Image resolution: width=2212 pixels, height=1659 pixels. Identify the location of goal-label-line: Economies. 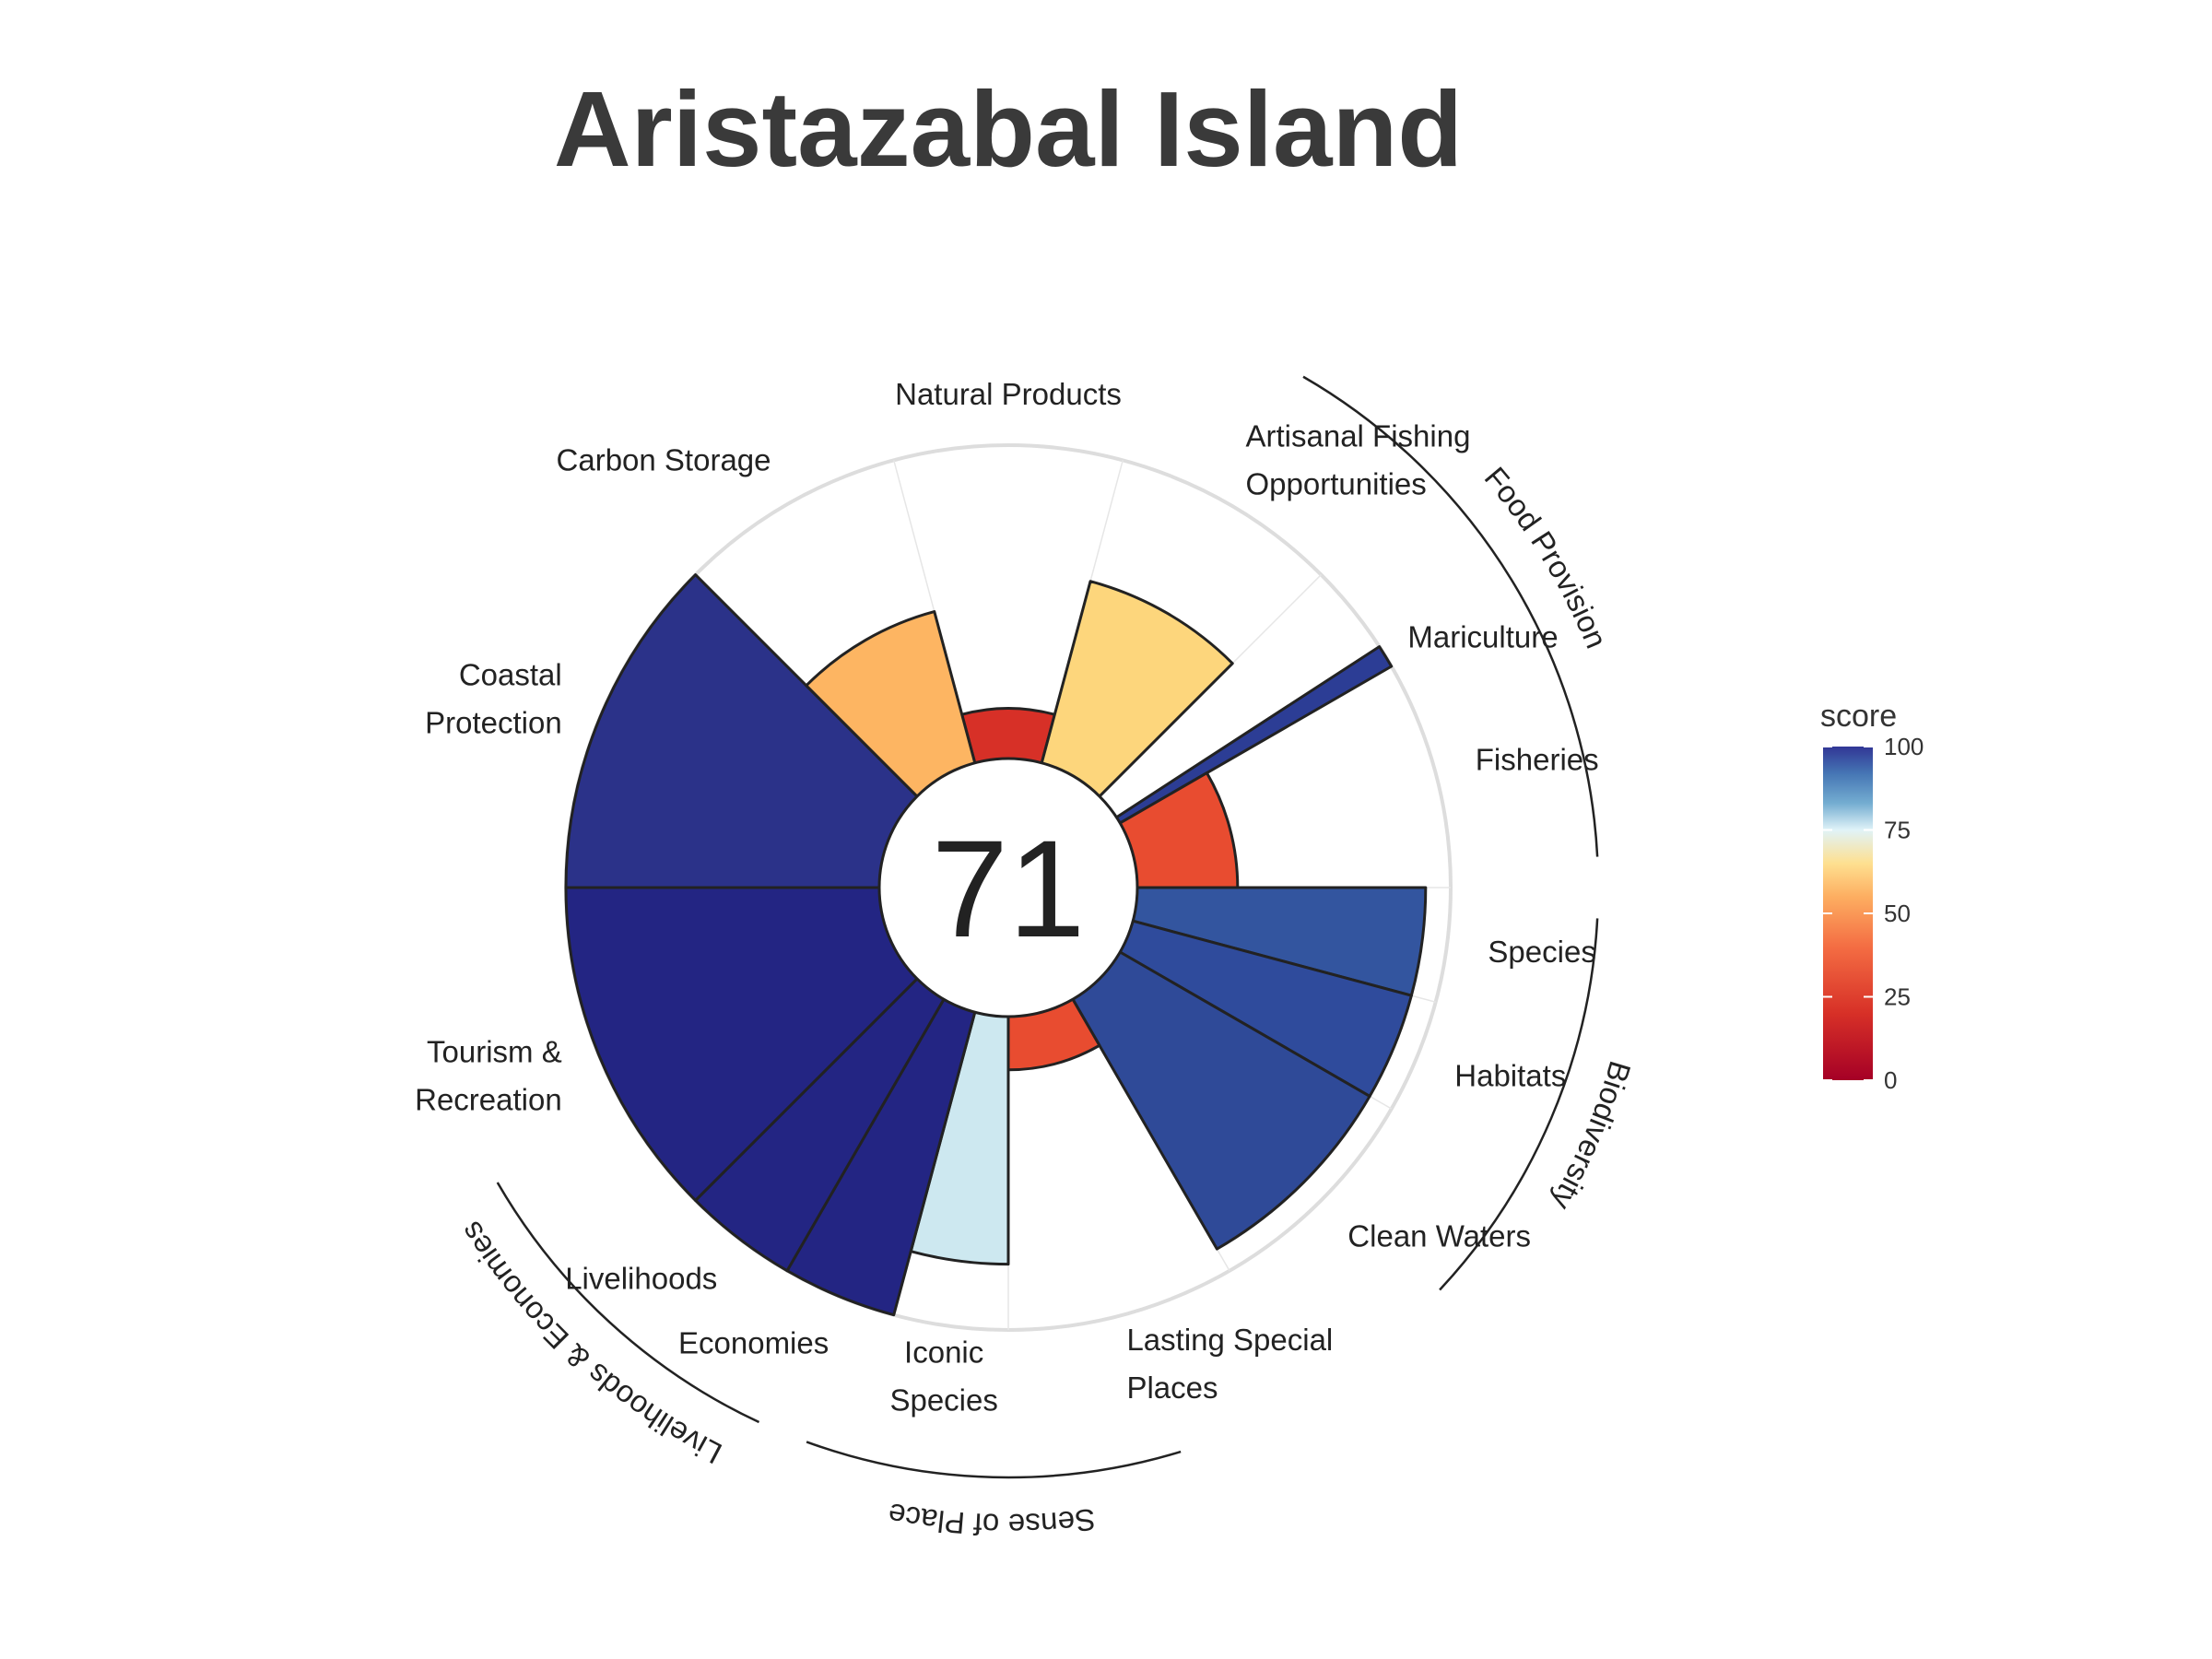
(753, 1342).